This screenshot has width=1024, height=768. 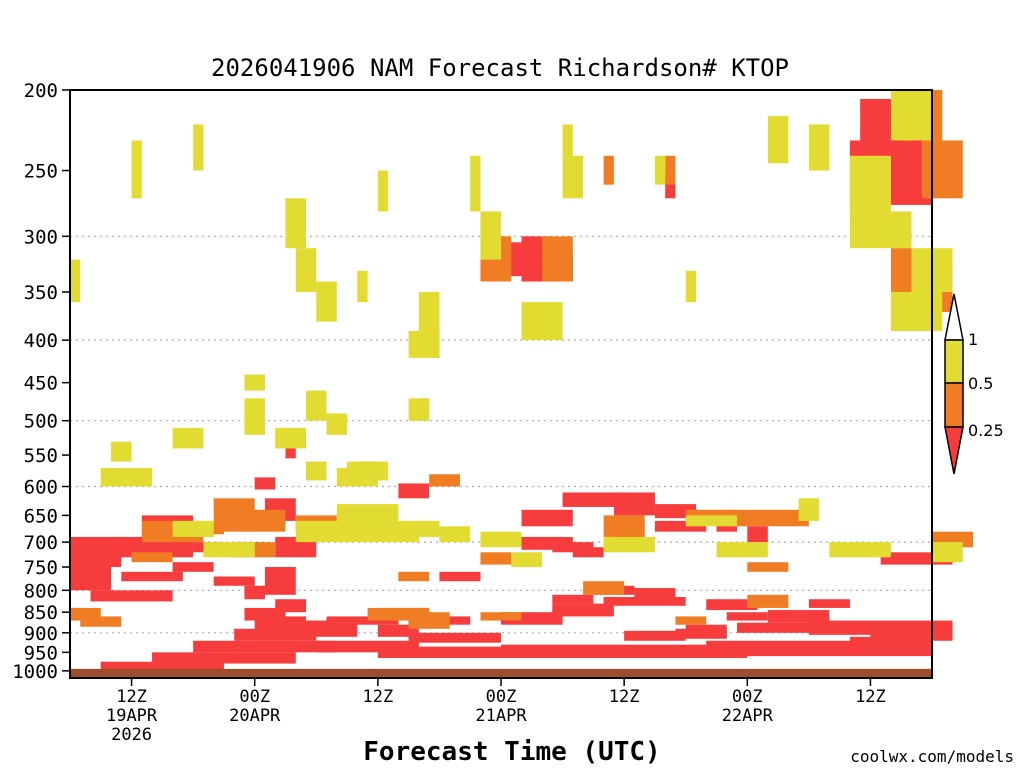 What do you see at coordinates (41, 384) in the screenshot?
I see `y-tick-label: 450` at bounding box center [41, 384].